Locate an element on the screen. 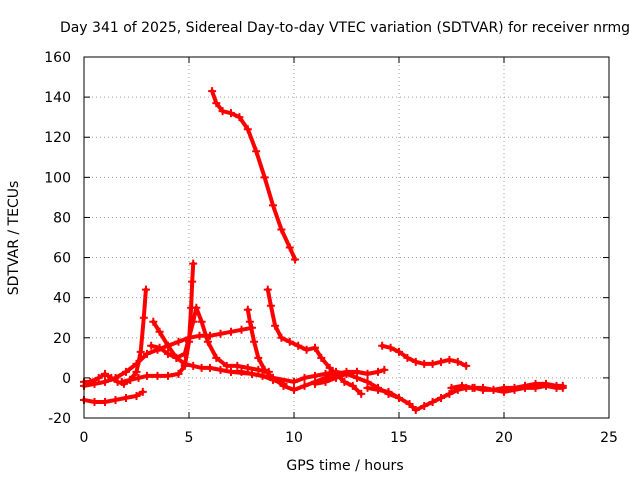 The image size is (640, 480). y-tick-label: 60 is located at coordinates (62, 259).